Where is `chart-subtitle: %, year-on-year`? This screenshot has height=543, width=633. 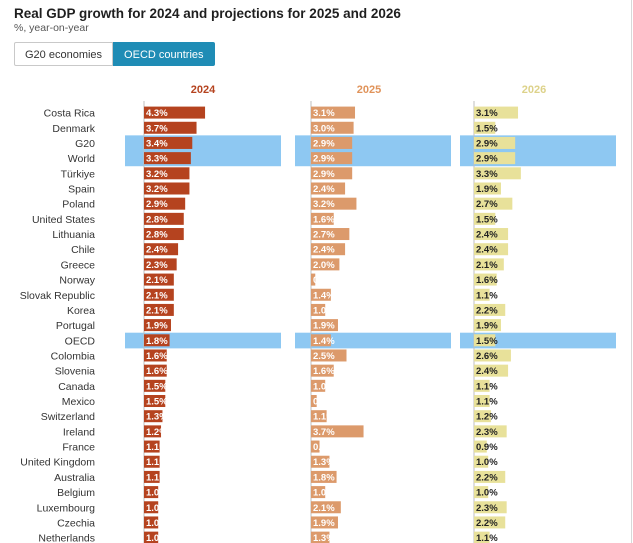 chart-subtitle: %, year-on-year is located at coordinates (51, 28).